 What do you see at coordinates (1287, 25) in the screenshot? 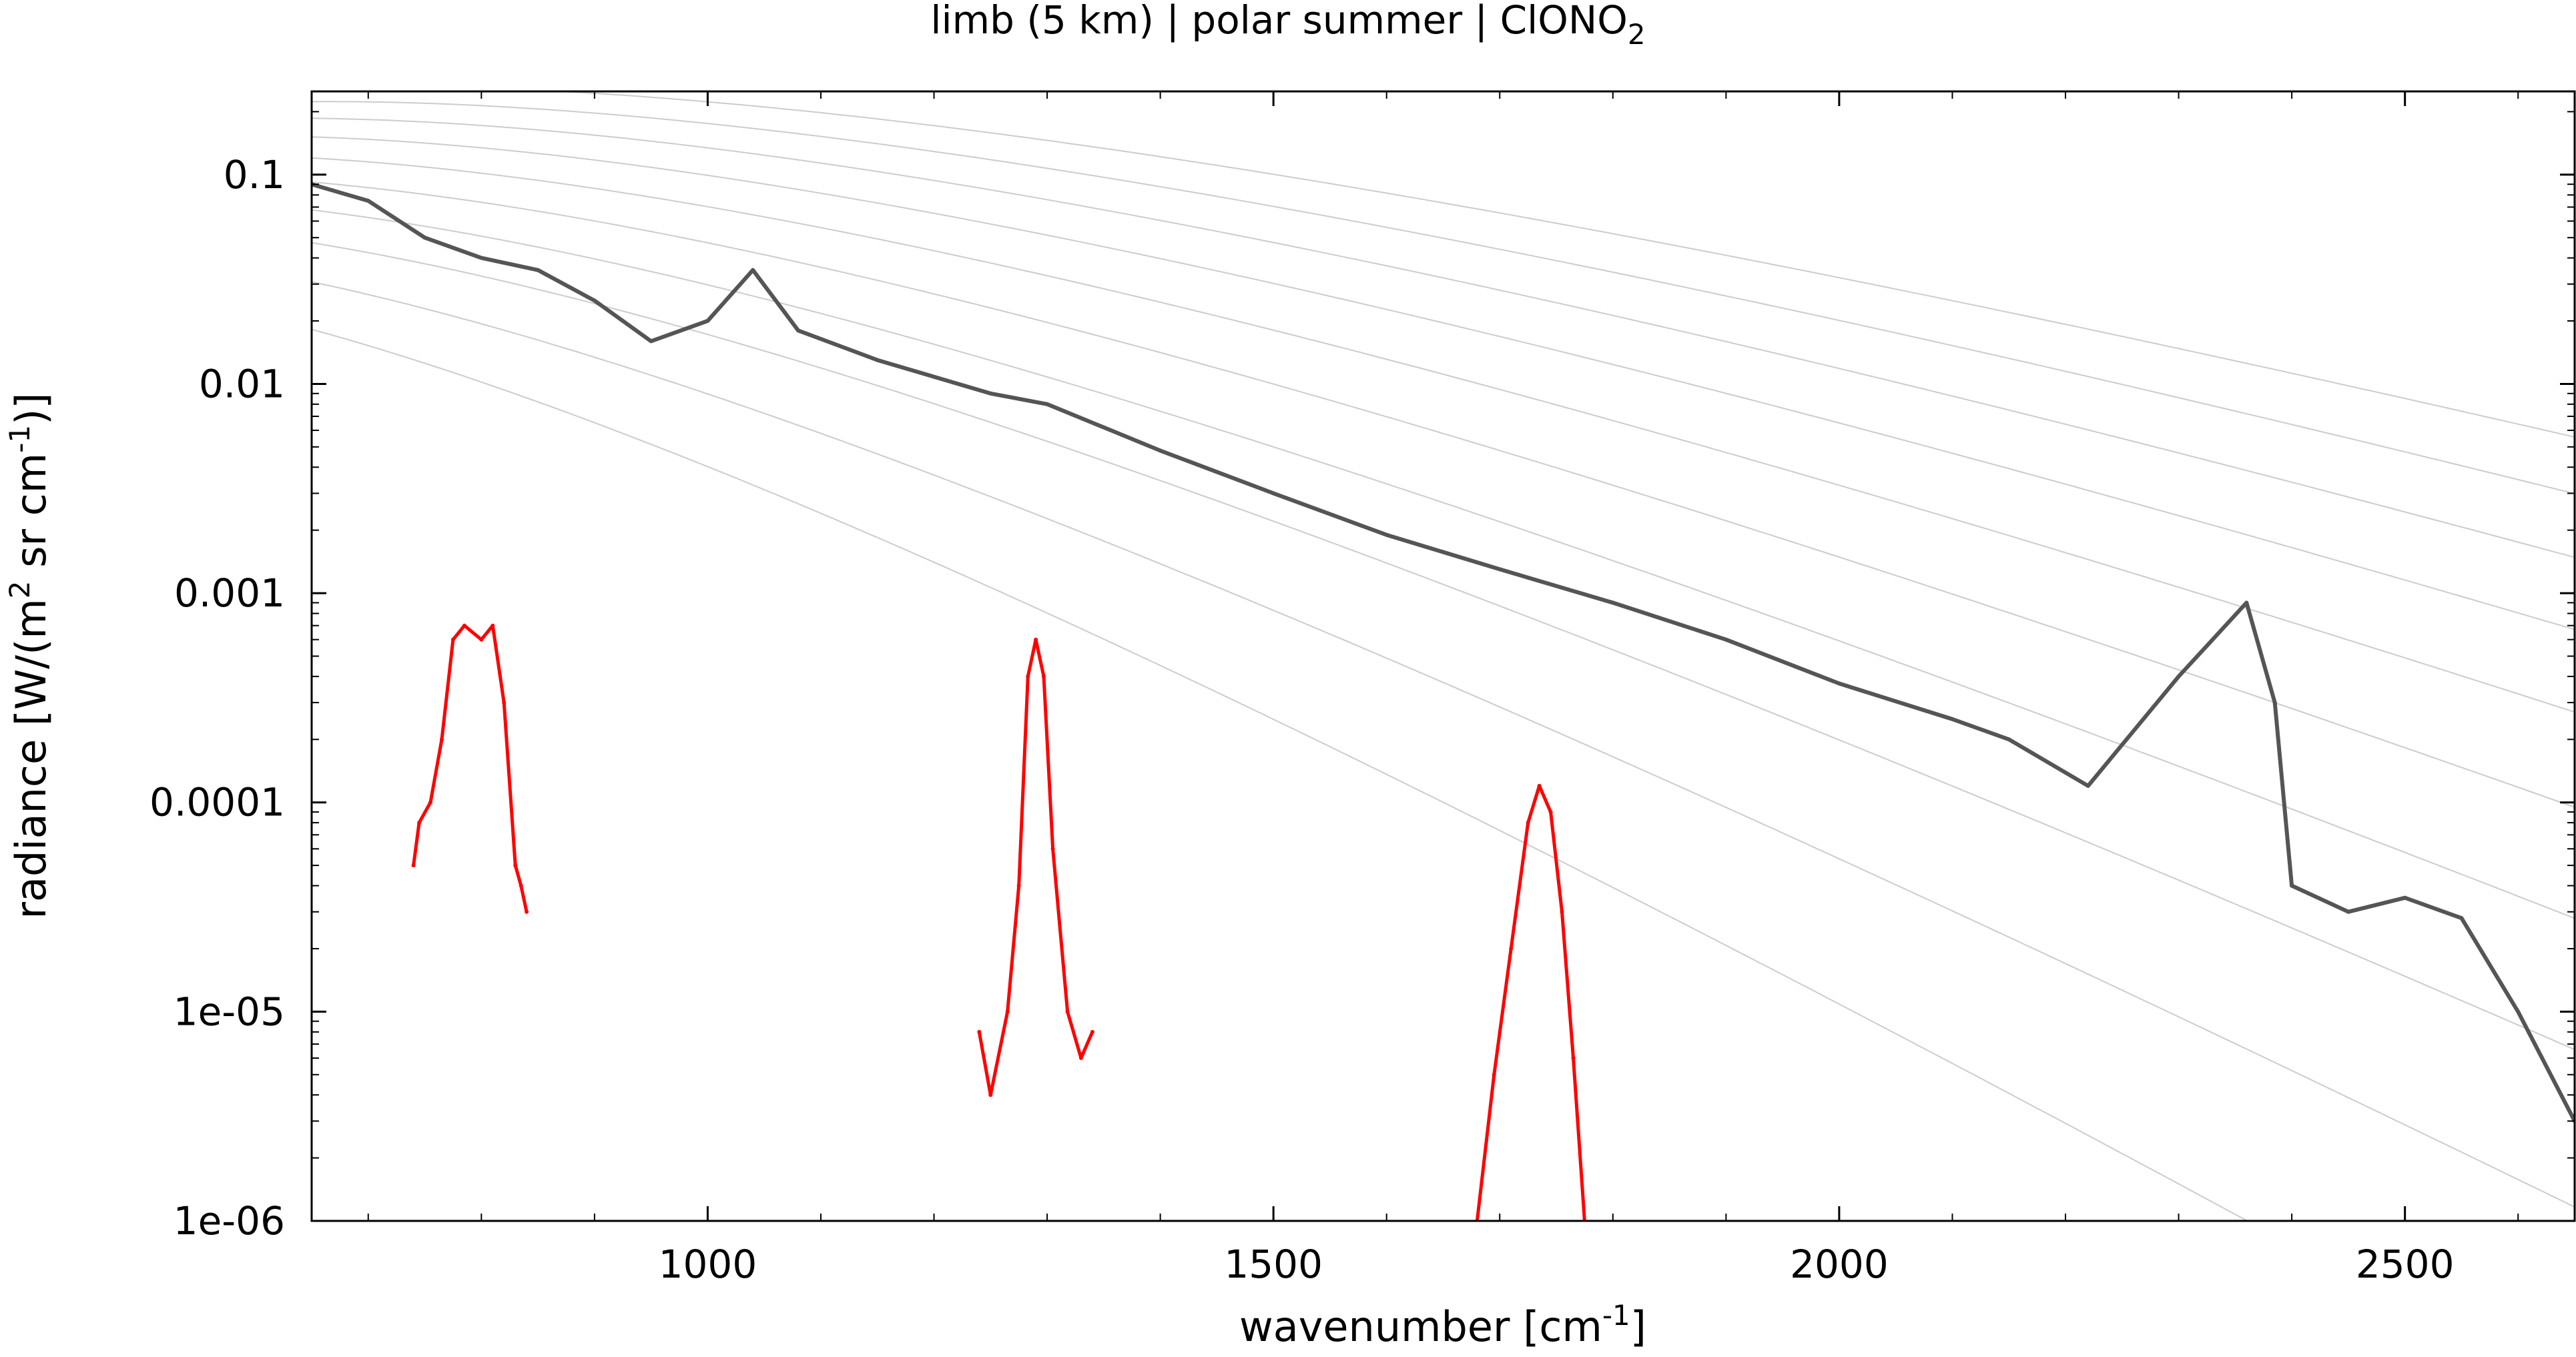
I see `chart-title: limb (5 km) | polar summer | ClONO2` at bounding box center [1287, 25].